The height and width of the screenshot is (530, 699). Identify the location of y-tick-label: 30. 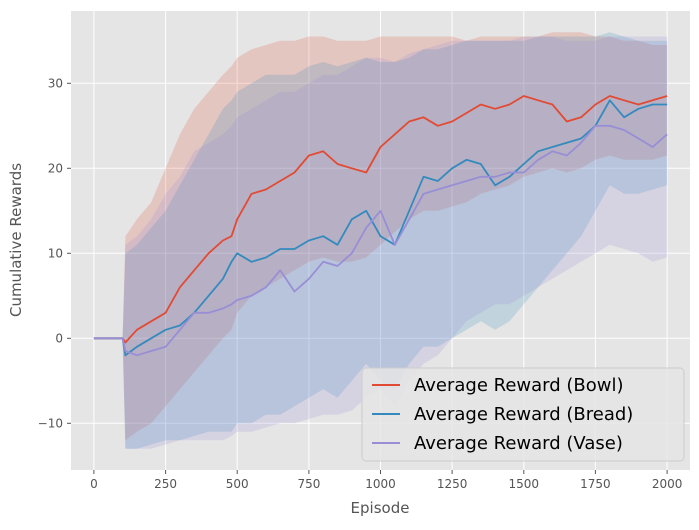
(55, 83).